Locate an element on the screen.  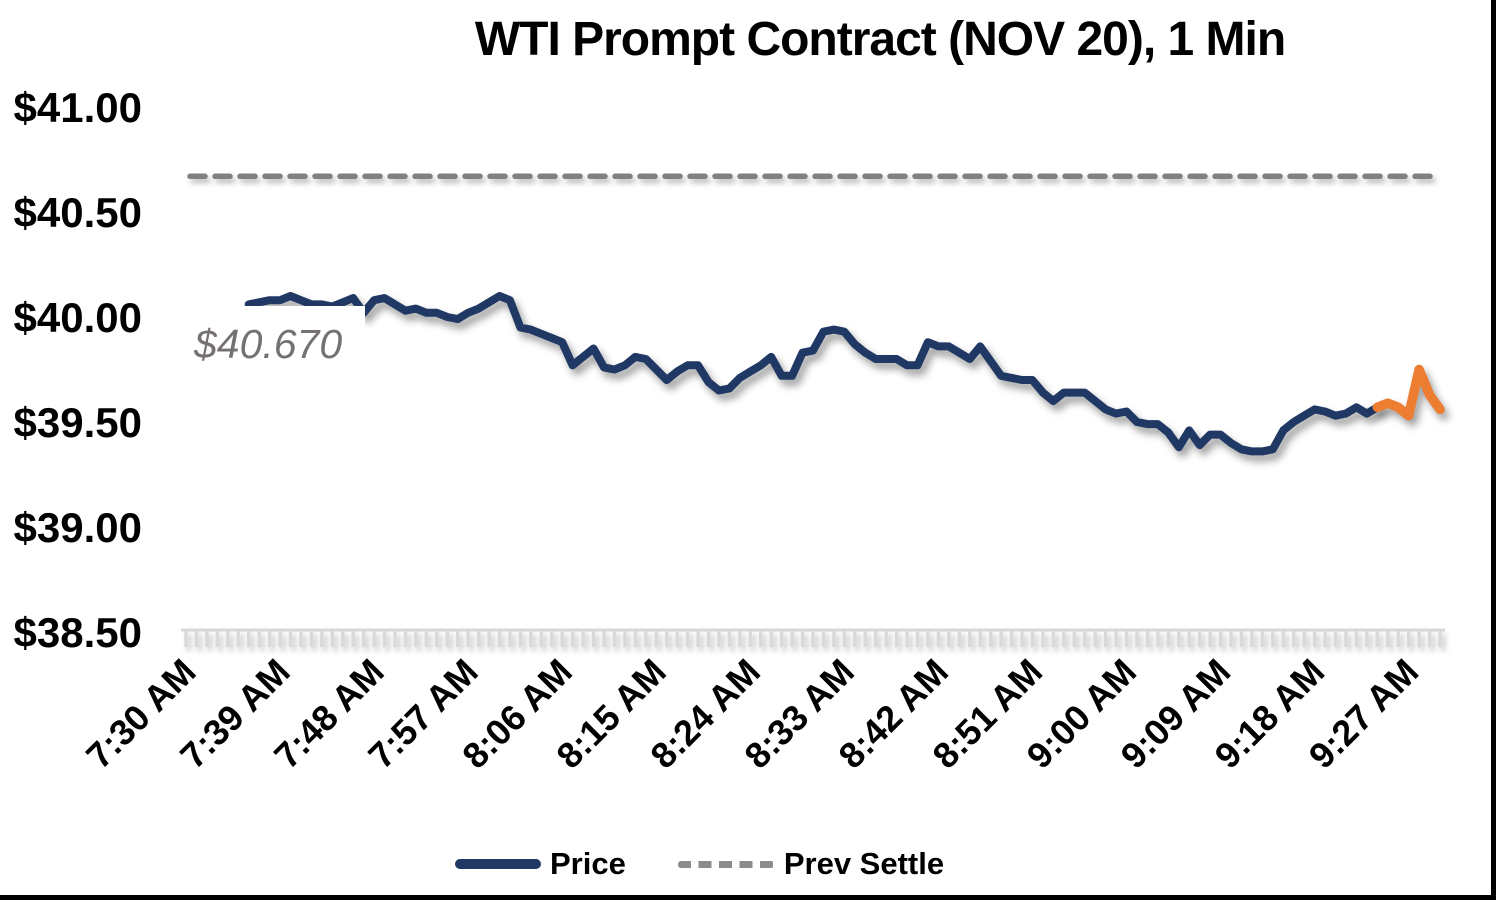
prev-settle-annotation-background is located at coordinates (276, 339).